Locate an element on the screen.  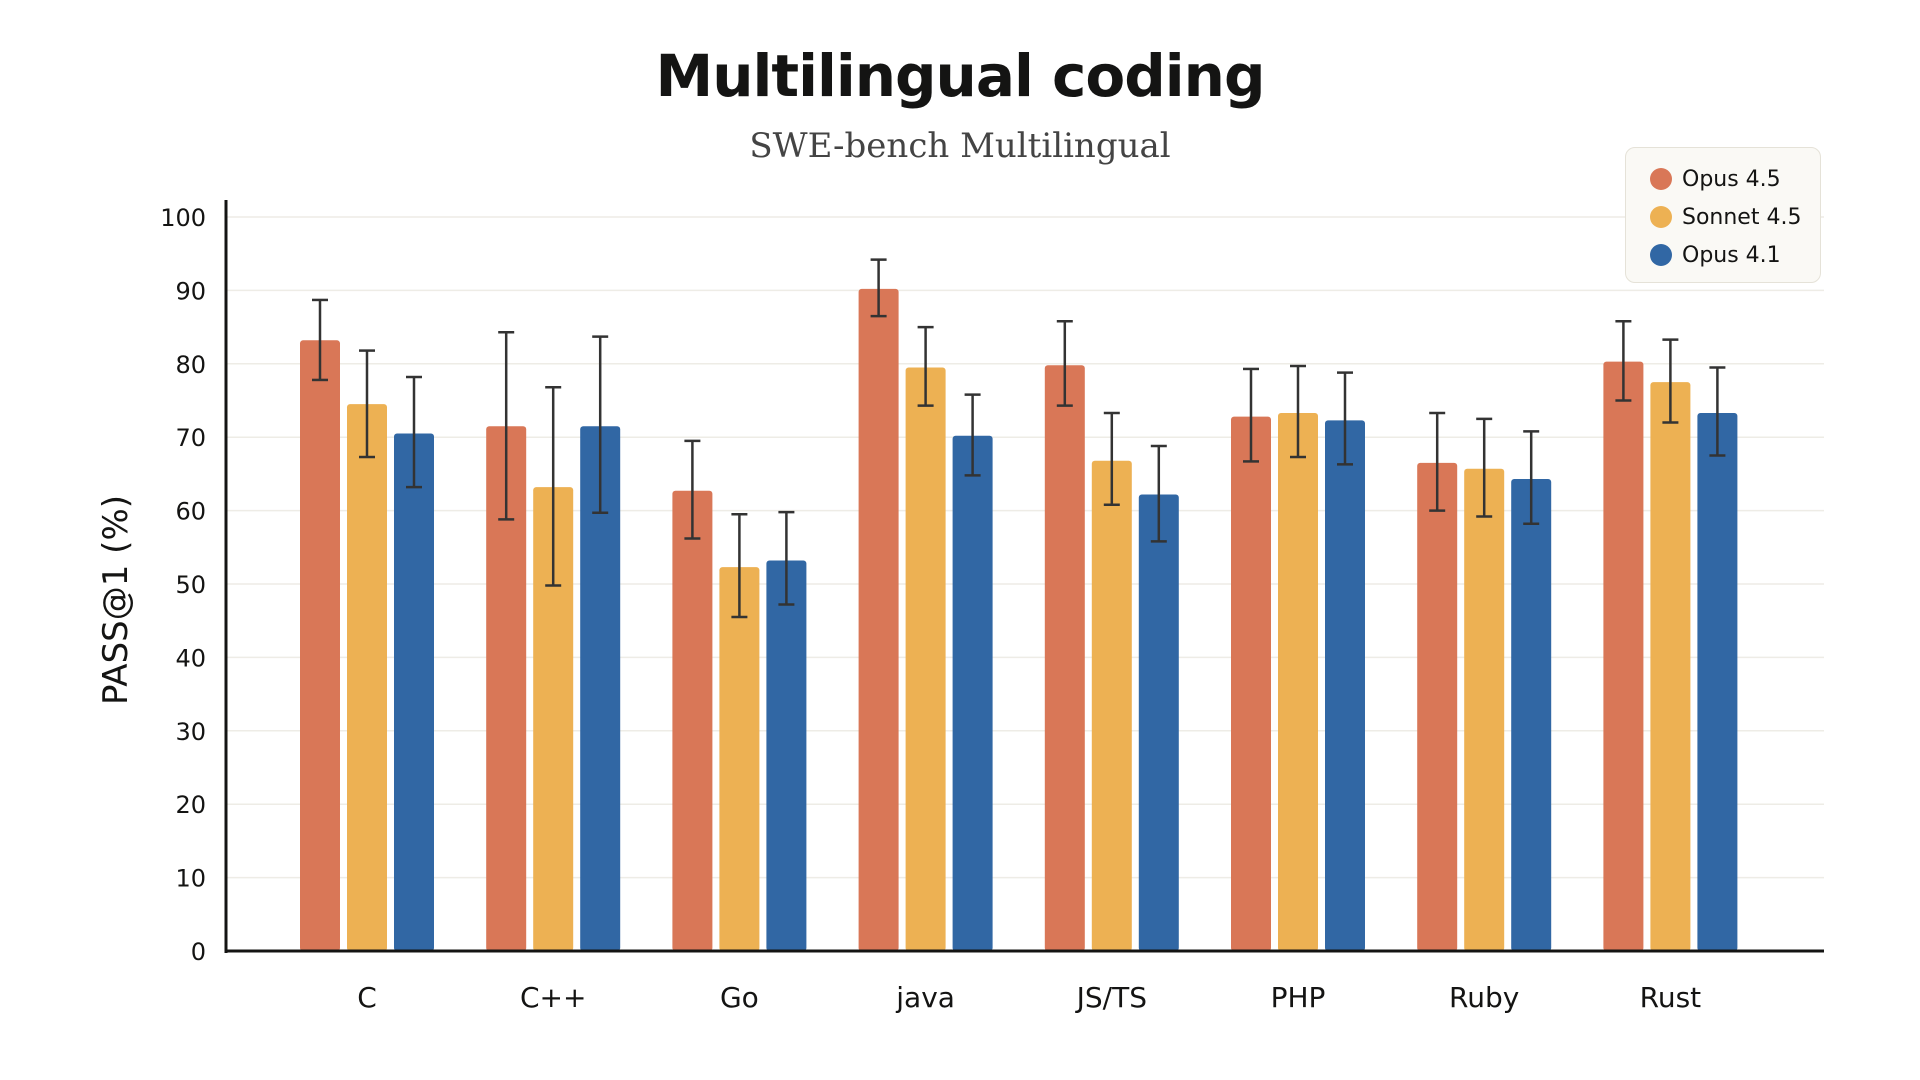
legend-item-opus-4-5: Opus 4.5 is located at coordinates (1735, 179).